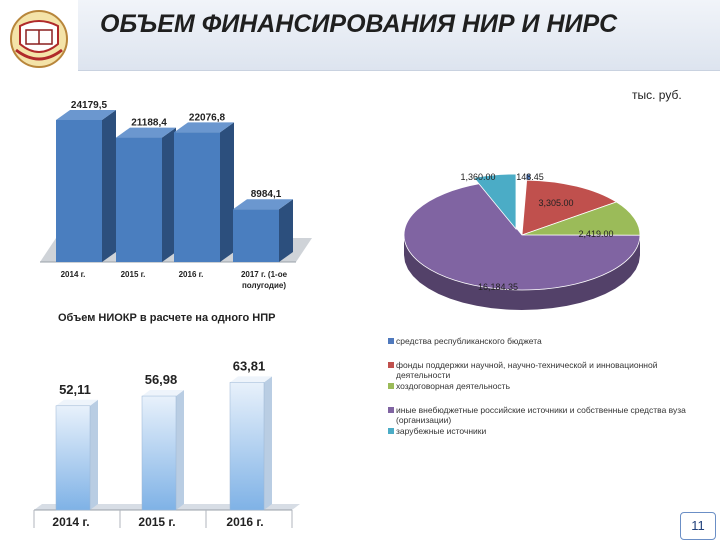  I want to click on bar-value-label: 8984,1, so click(266, 194).